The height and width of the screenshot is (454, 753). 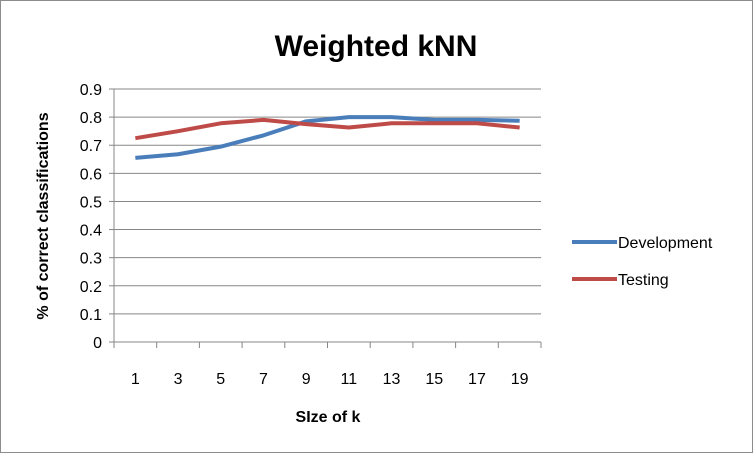 I want to click on legend-label-testing: Testing, so click(x=643, y=280).